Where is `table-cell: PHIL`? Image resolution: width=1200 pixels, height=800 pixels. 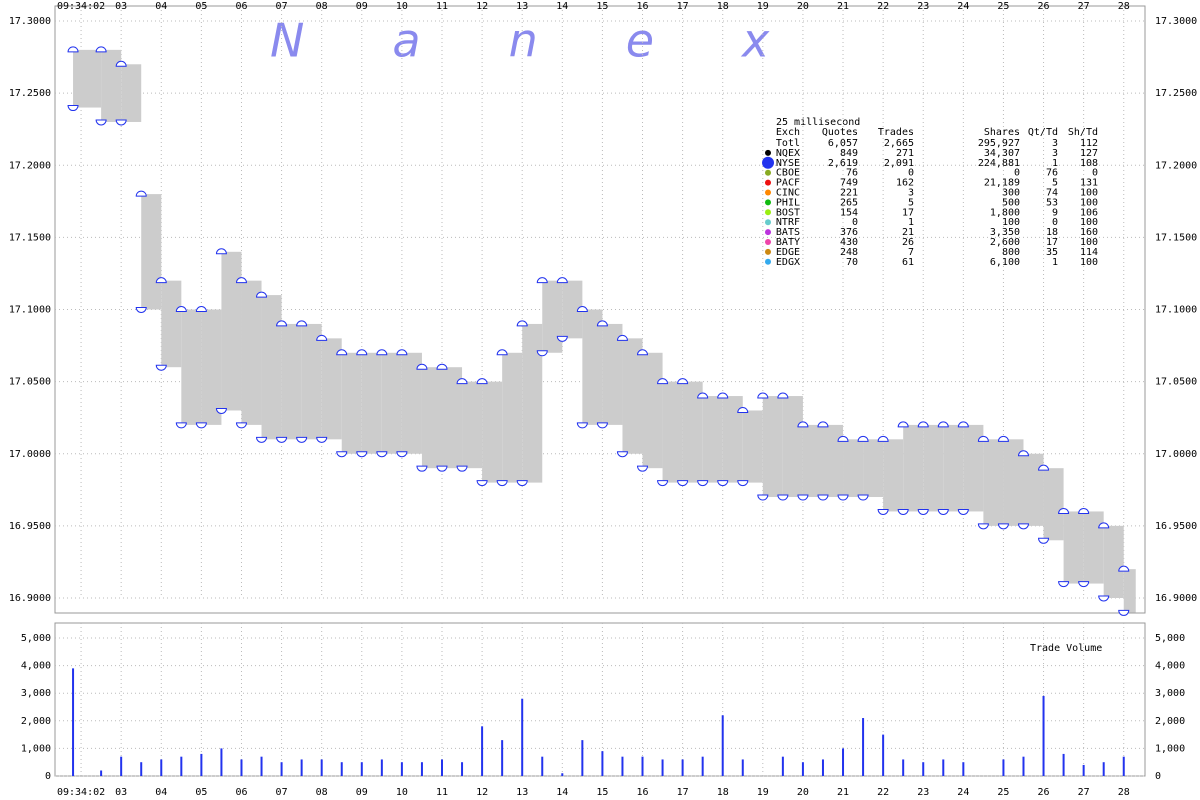 table-cell: PHIL is located at coordinates (788, 202).